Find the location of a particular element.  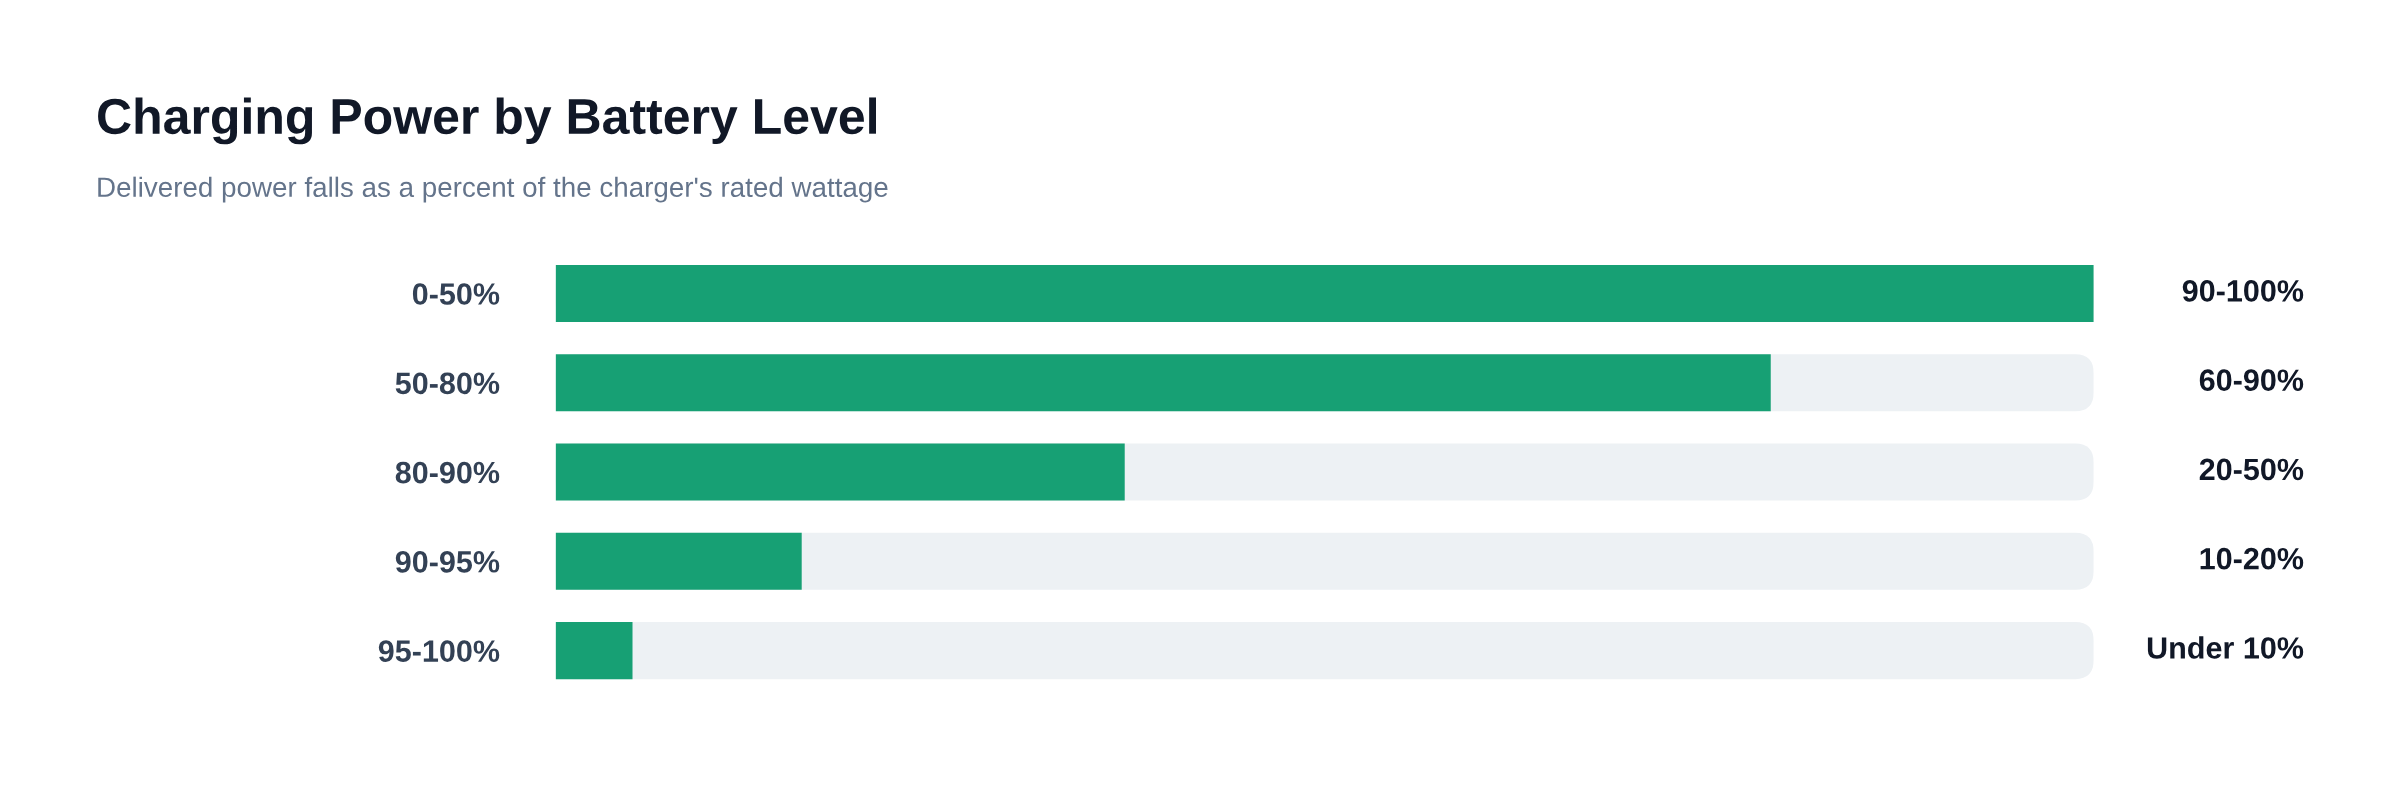

y-tick-label: 50-80% is located at coordinates (447, 383).